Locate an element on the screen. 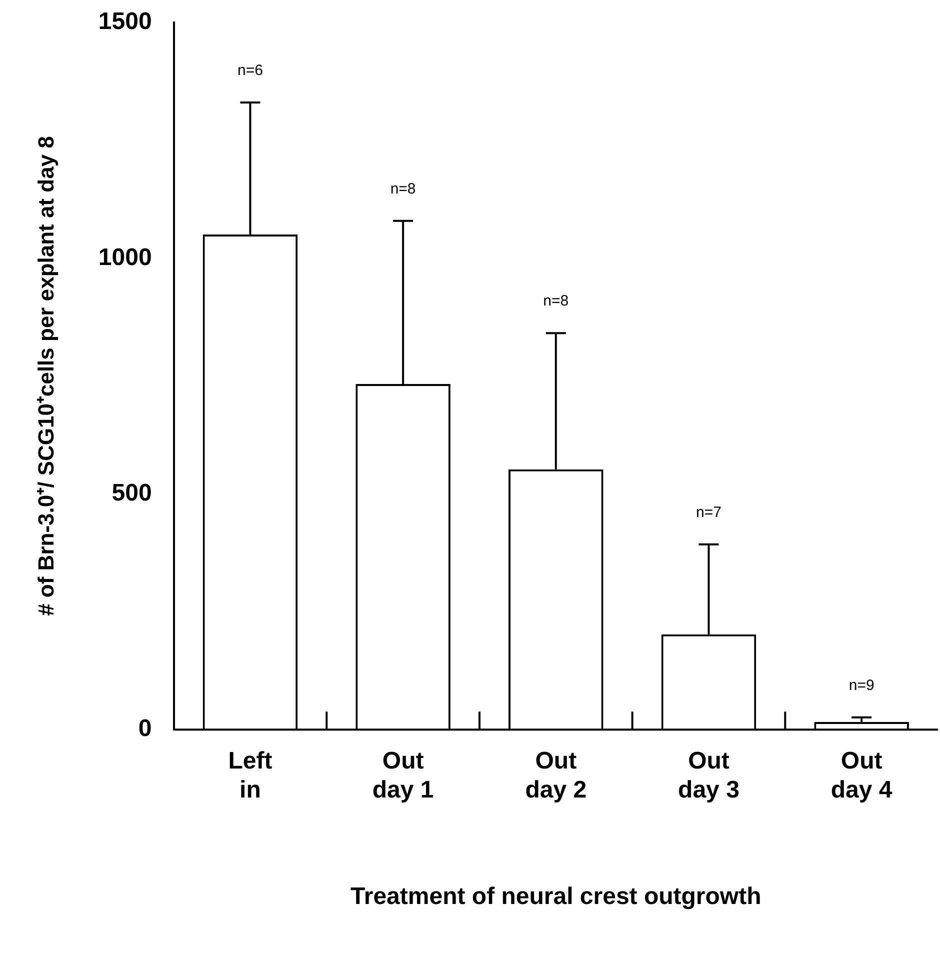 The image size is (940, 956). x-tick-label: Out day 4 is located at coordinates (861, 776).